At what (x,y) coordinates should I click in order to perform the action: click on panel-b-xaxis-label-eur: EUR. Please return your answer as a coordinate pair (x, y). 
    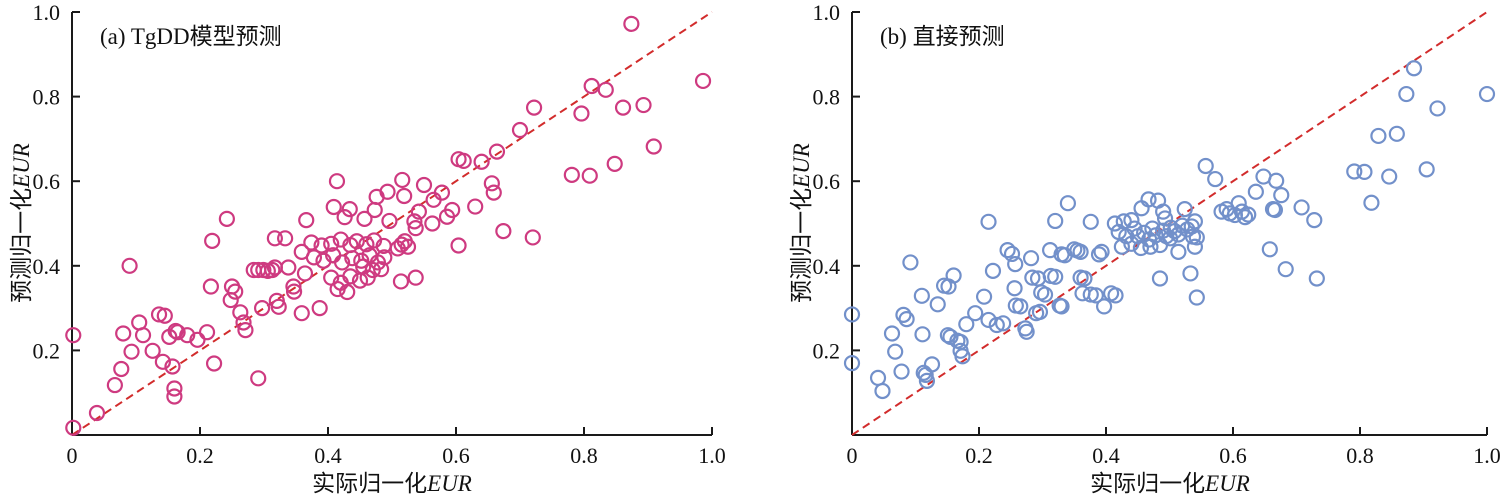
    Looking at the image, I should click on (1227, 483).